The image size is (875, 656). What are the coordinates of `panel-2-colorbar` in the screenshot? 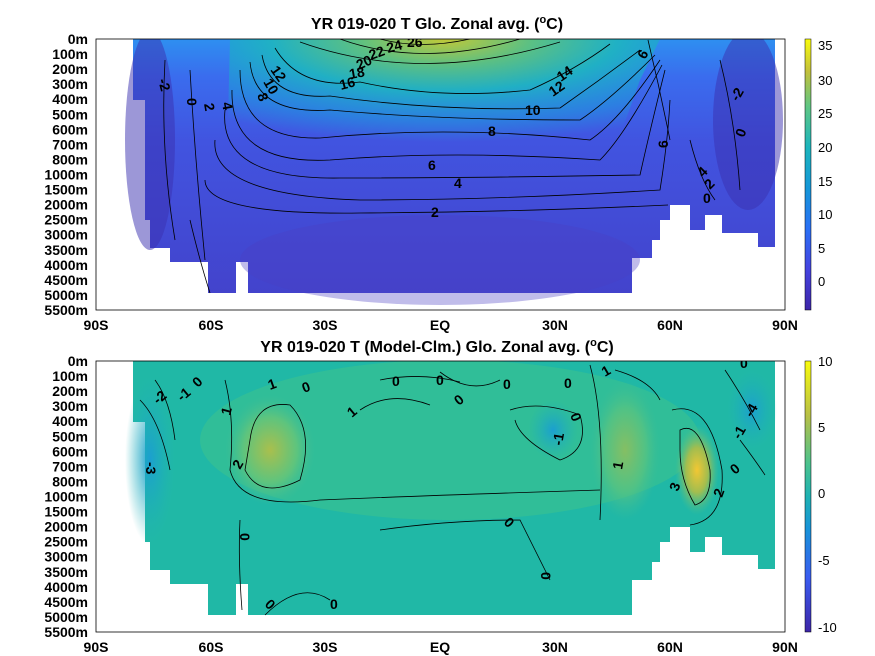 It's located at (808, 496).